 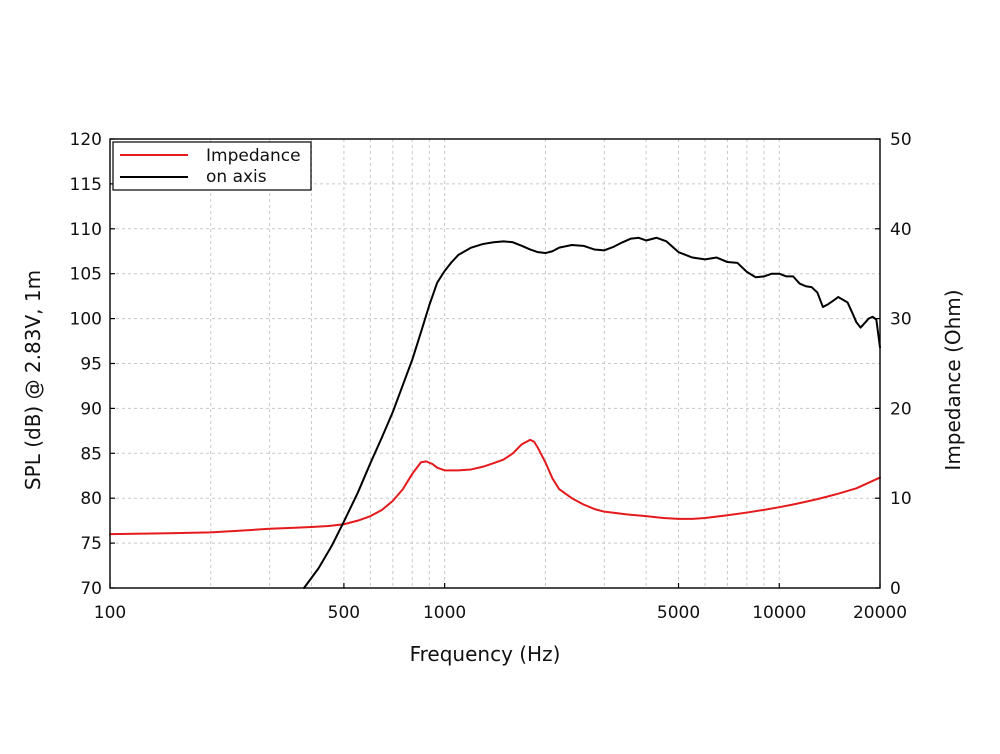 What do you see at coordinates (901, 409) in the screenshot?
I see `y2-tick-label: 20` at bounding box center [901, 409].